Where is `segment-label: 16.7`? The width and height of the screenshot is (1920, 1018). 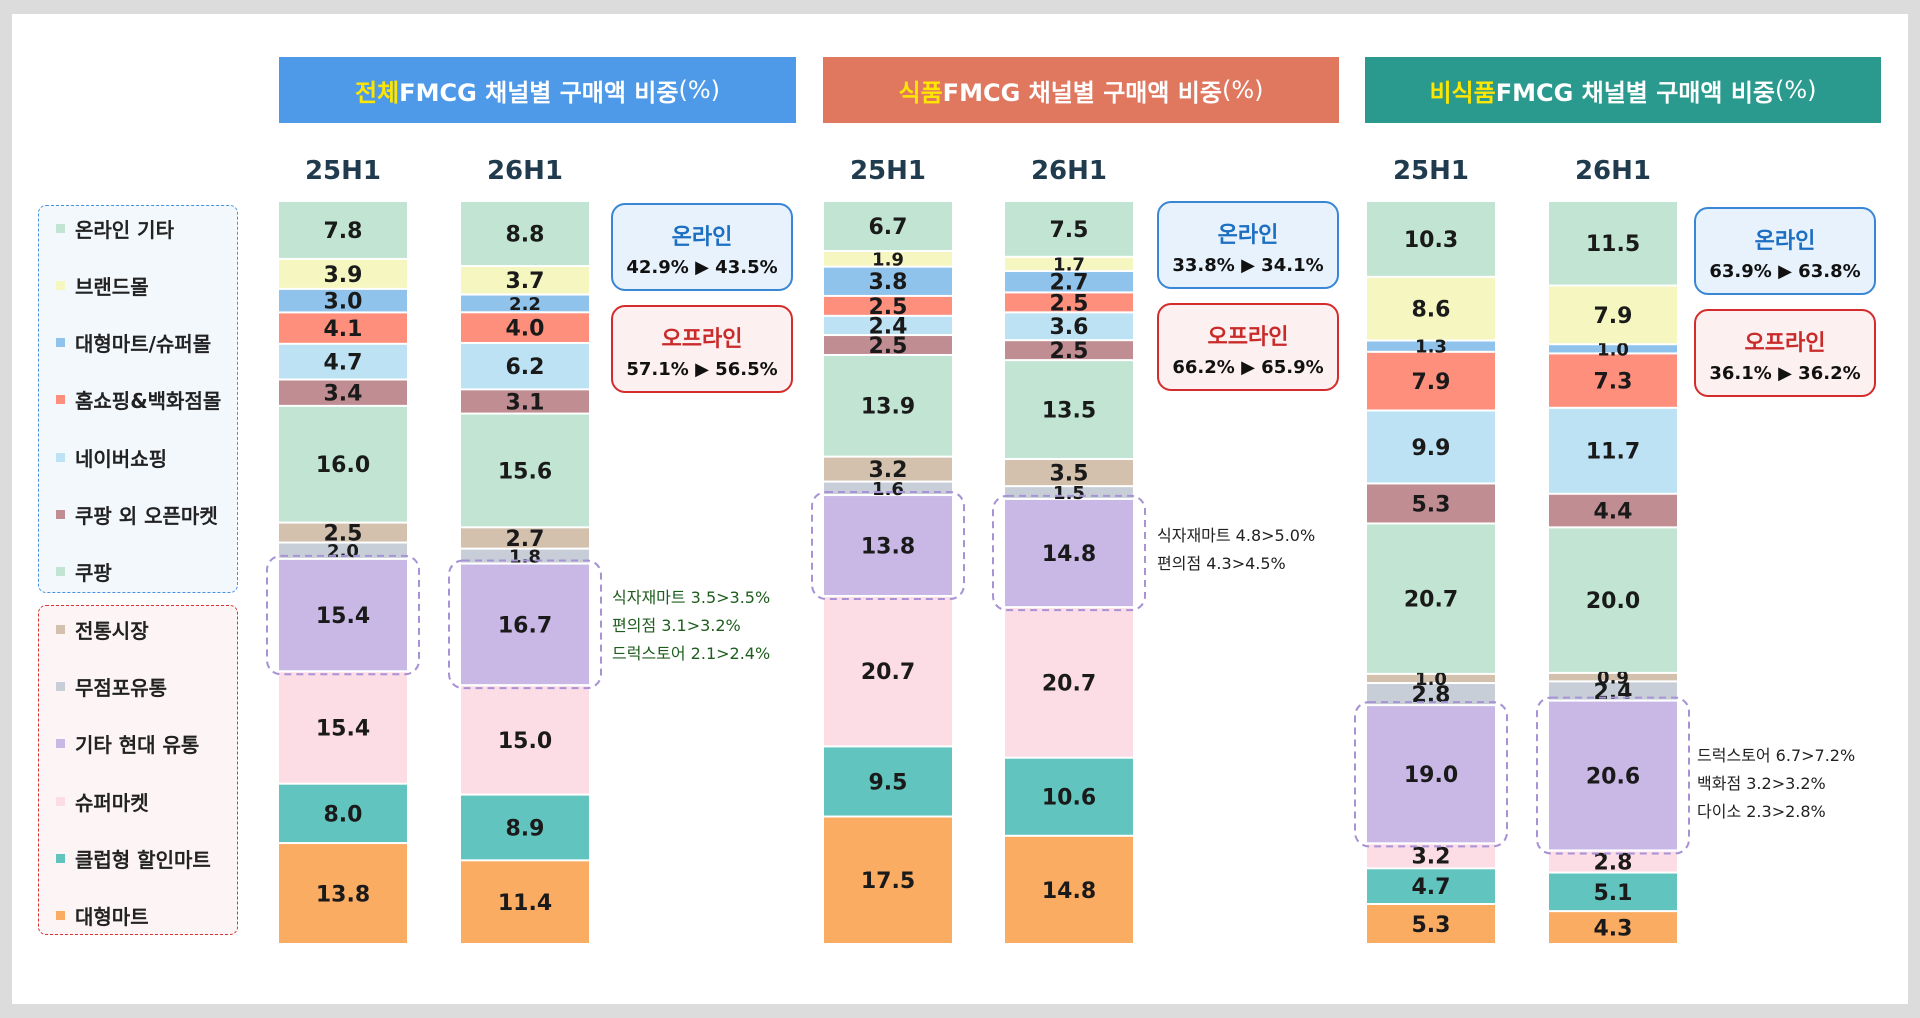
segment-label: 16.7 is located at coordinates (525, 625).